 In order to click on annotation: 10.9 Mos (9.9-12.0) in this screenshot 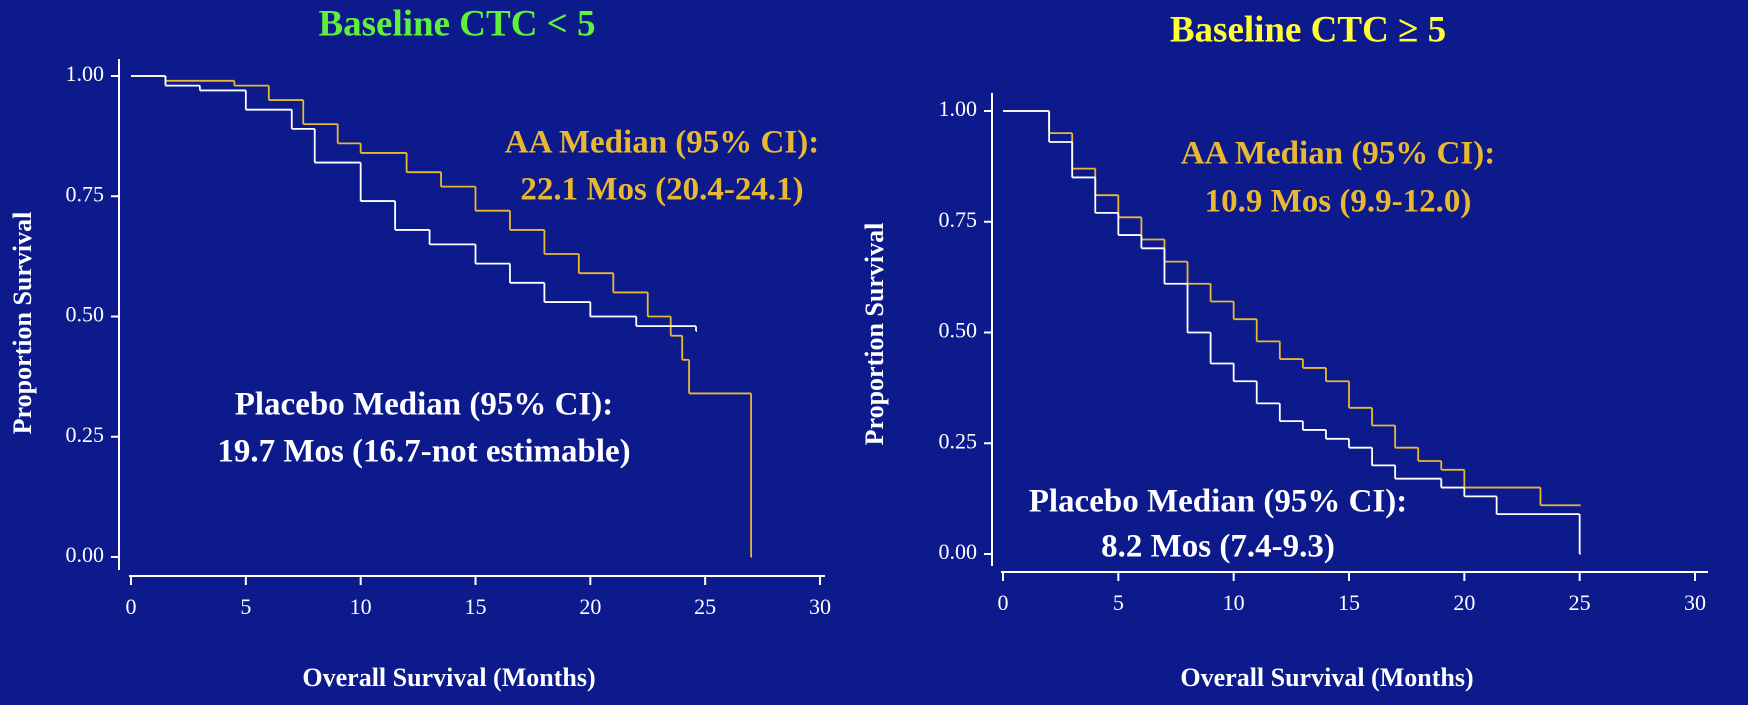, I will do `click(1338, 202)`.